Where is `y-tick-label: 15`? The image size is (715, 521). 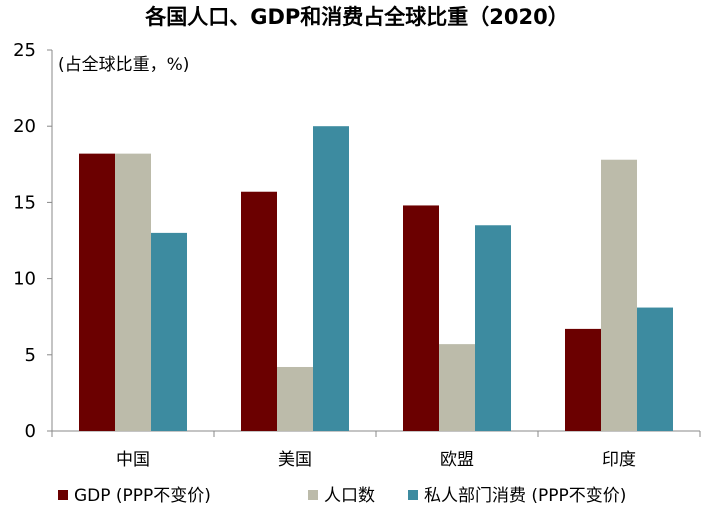
y-tick-label: 15 is located at coordinates (24, 202).